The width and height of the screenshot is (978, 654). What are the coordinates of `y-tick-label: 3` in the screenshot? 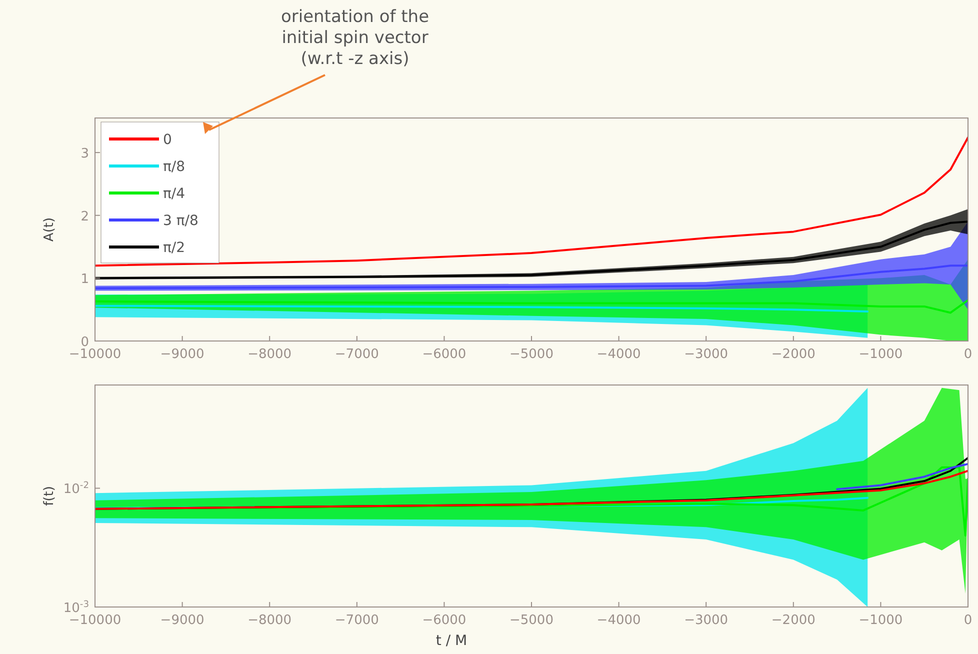 It's located at (84, 154).